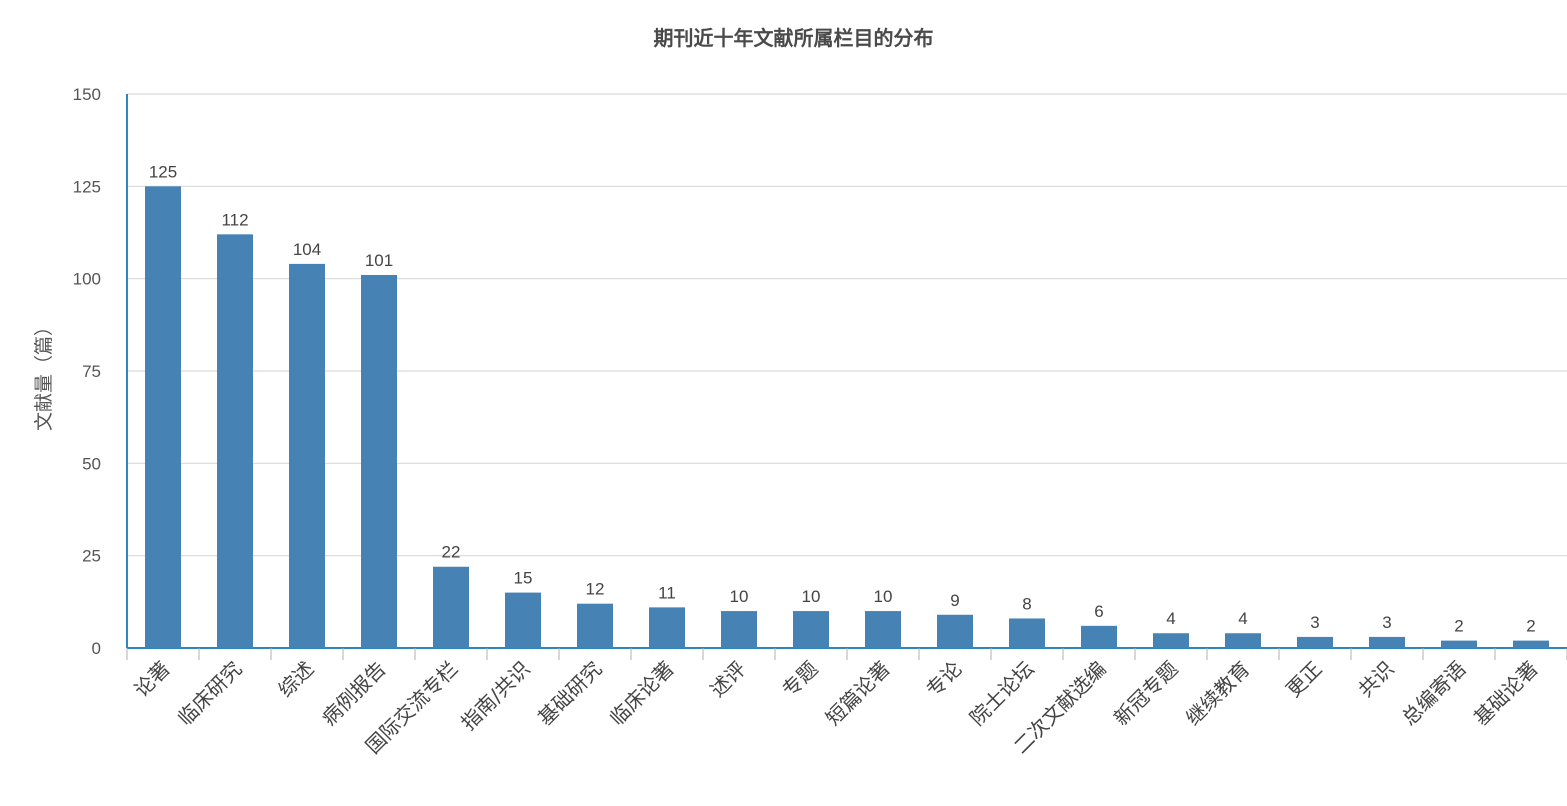 The image size is (1567, 806). What do you see at coordinates (96, 648) in the screenshot?
I see `y-tick-label: 0` at bounding box center [96, 648].